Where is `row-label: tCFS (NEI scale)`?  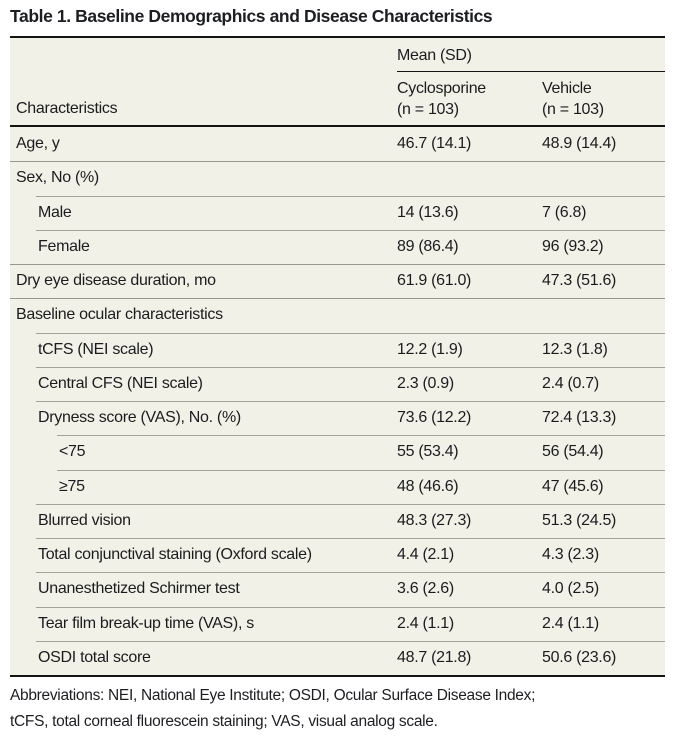
row-label: tCFS (NEI scale) is located at coordinates (96, 349).